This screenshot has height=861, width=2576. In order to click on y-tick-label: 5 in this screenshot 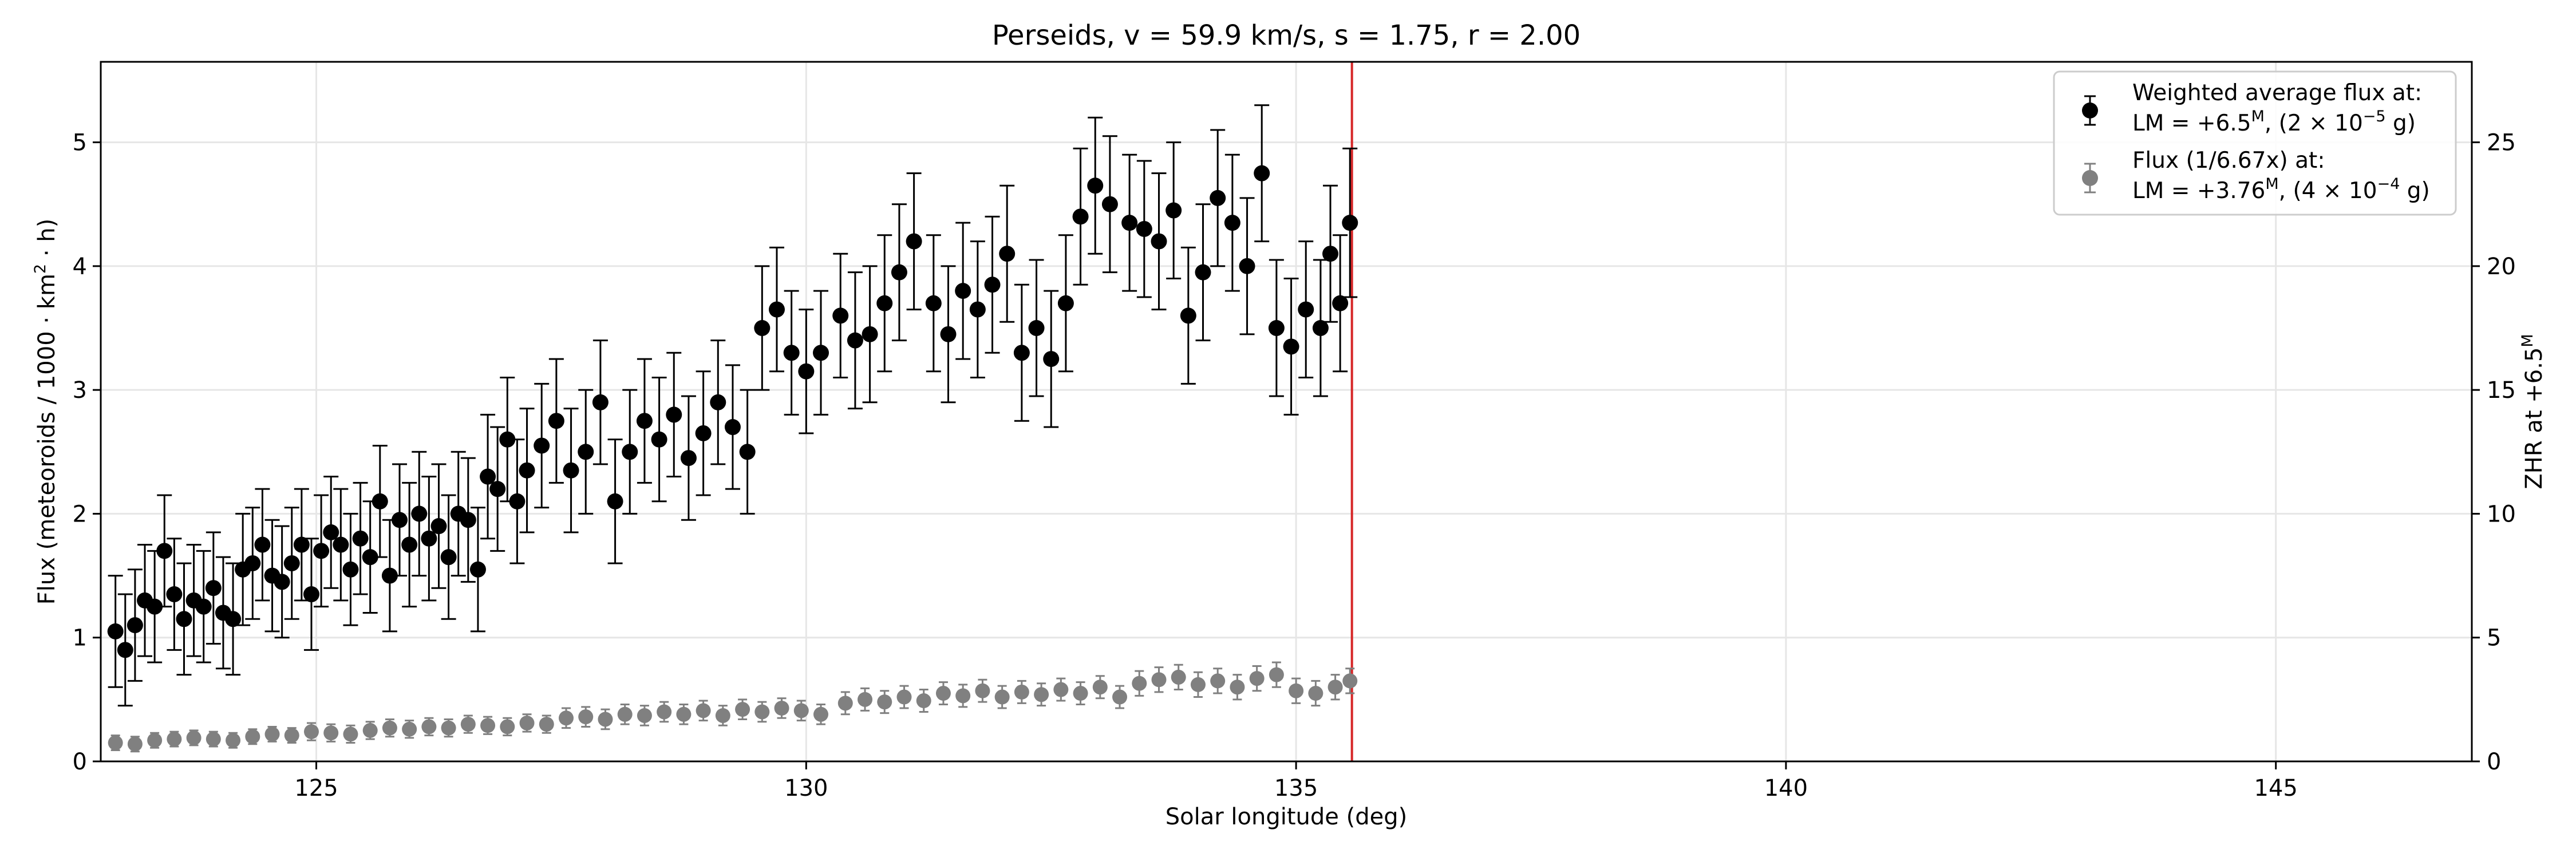, I will do `click(80, 143)`.